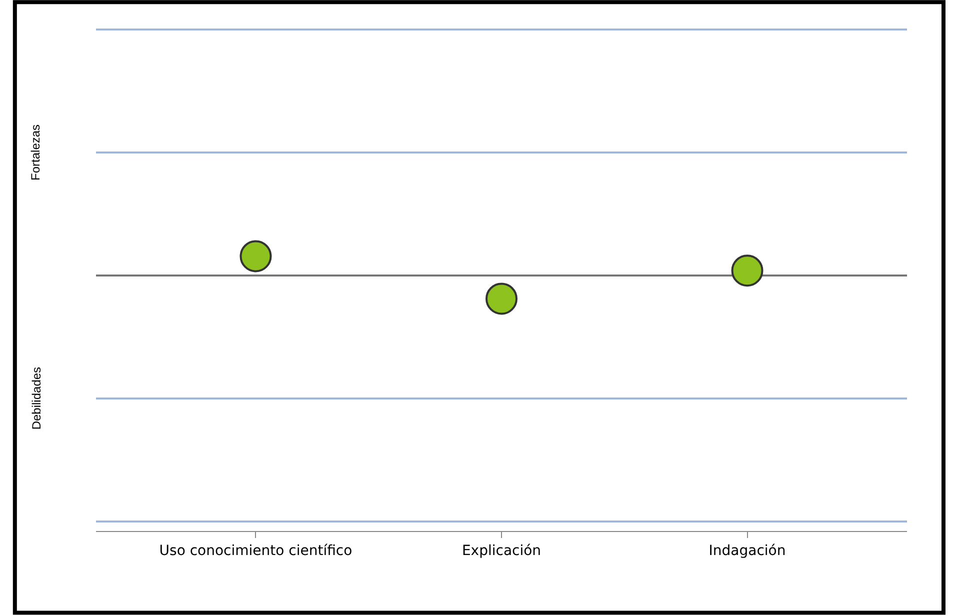 This screenshot has width=959, height=616. I want to click on text: Fortalezas, so click(35, 152).